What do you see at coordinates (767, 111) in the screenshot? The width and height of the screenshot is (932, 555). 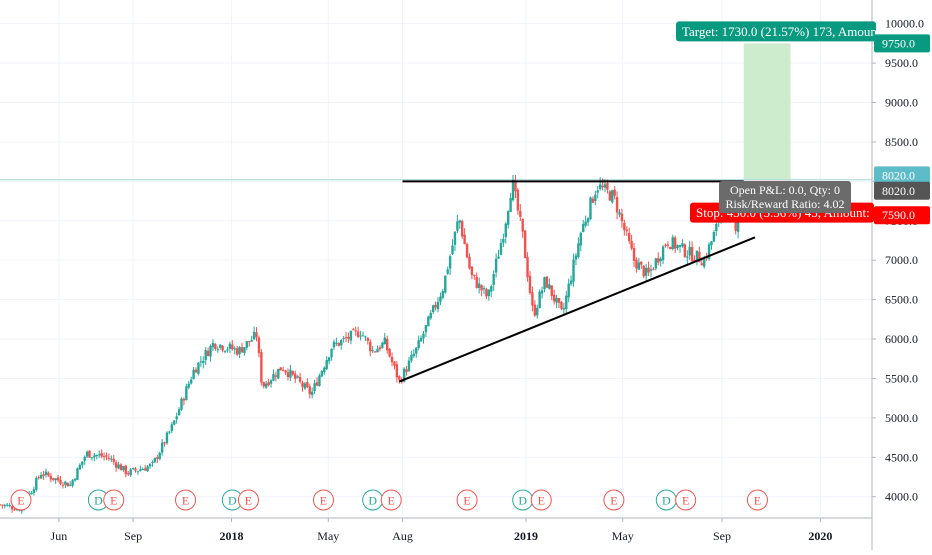 I see `target-zone` at bounding box center [767, 111].